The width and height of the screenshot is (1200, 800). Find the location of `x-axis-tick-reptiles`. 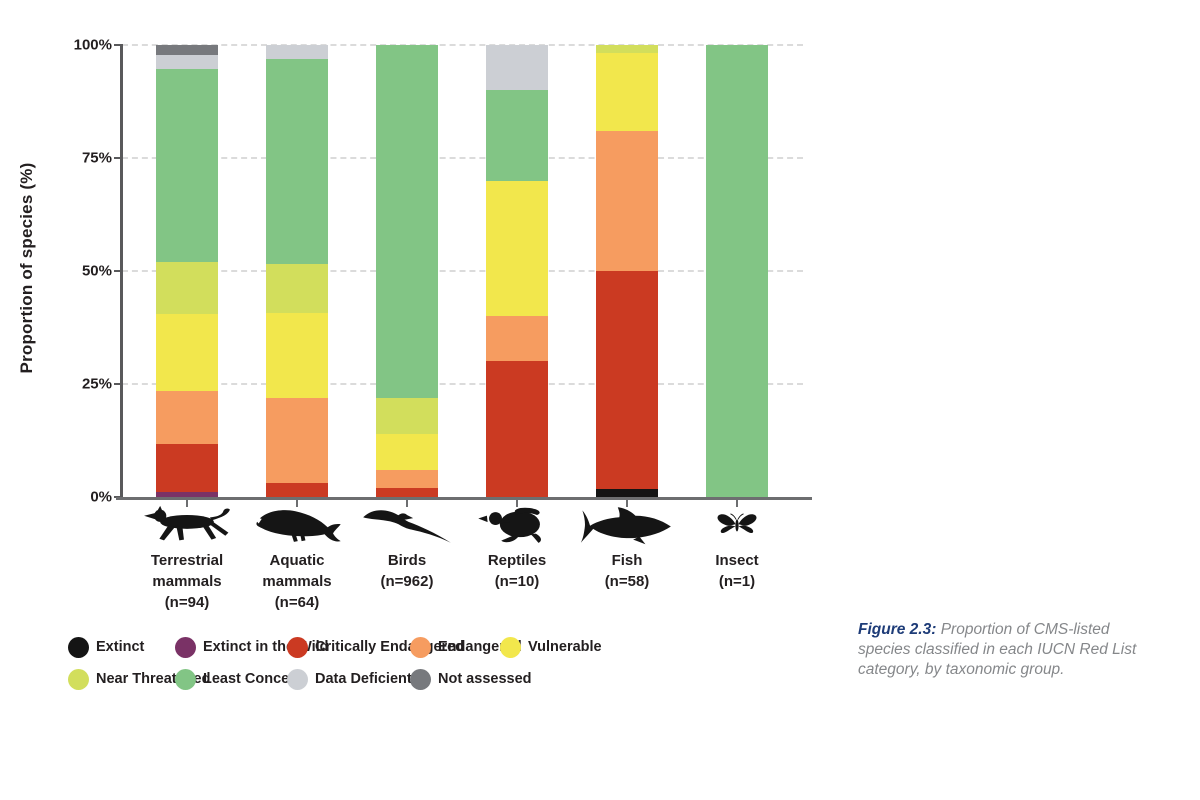

x-axis-tick-reptiles is located at coordinates (517, 503).